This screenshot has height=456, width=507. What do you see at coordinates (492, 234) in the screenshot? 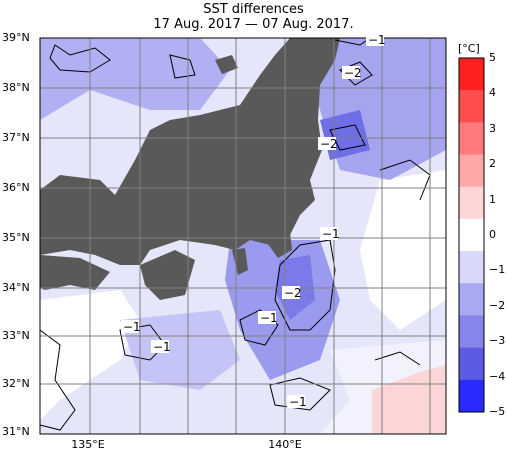
I see `colorbar-tick-label: 0` at bounding box center [492, 234].